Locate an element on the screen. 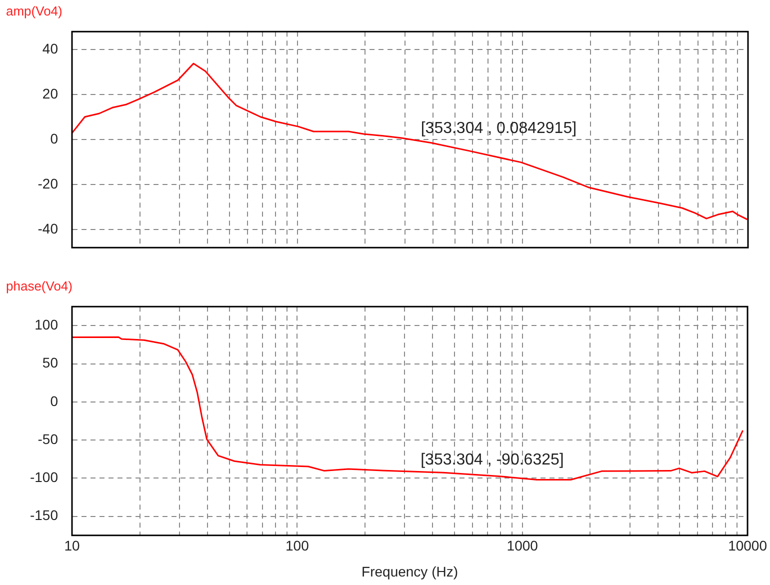 The image size is (770, 585). y-tick-label: 20 is located at coordinates (50, 93).